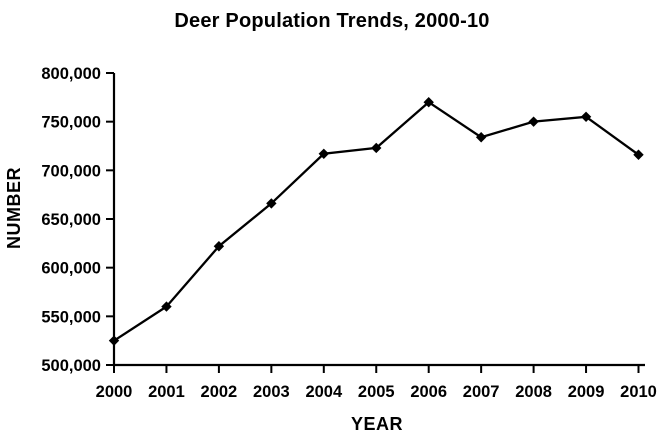 This screenshot has width=668, height=443. Describe the element at coordinates (71, 366) in the screenshot. I see `y-tick-label: 500,000` at that location.